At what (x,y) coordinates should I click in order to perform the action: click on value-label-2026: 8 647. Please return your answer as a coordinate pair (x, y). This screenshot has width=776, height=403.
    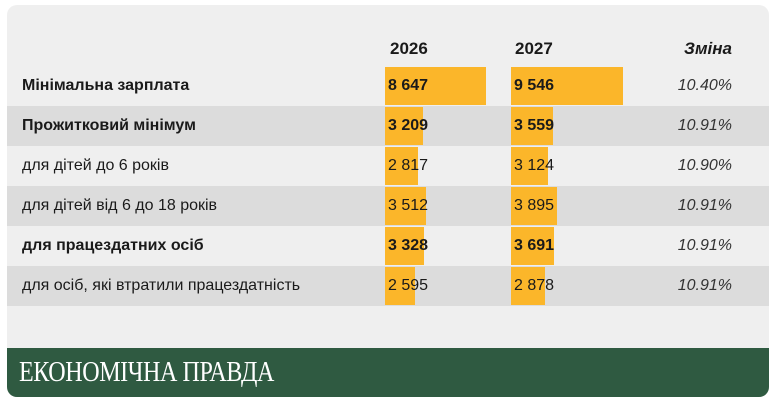
    Looking at the image, I should click on (408, 85).